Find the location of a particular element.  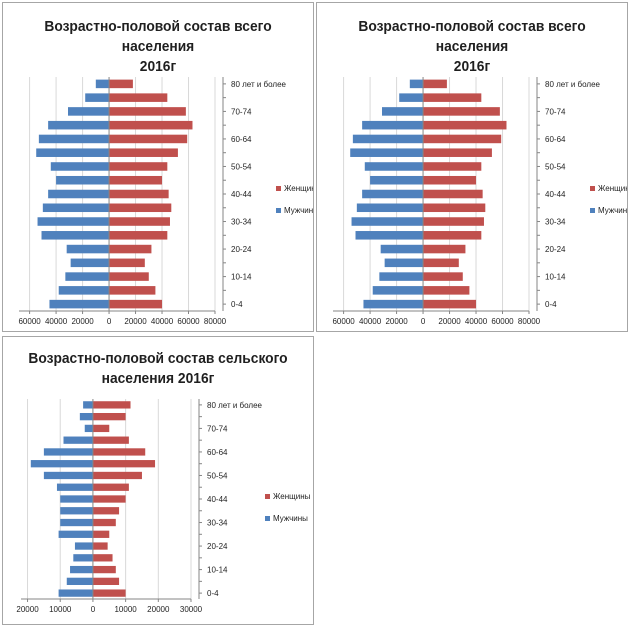

chart-title-line-2: 2016г is located at coordinates (472, 66).